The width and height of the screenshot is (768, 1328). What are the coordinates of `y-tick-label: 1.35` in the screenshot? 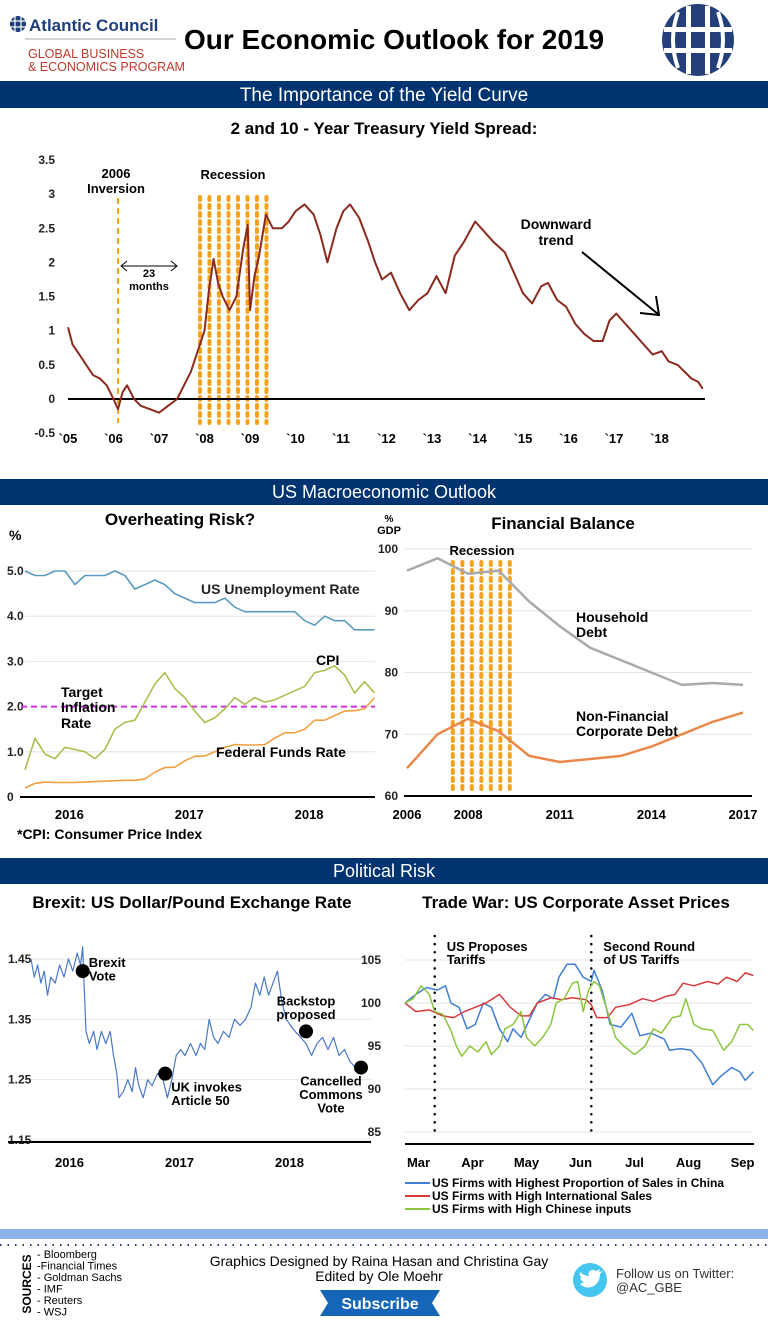 It's located at (20, 1019).